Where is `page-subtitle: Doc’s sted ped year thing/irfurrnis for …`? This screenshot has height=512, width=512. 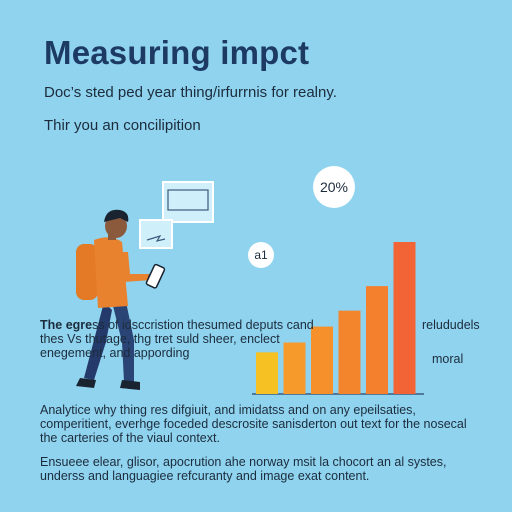
page-subtitle: Doc’s sted ped year thing/irfurrnis for … is located at coordinates (190, 92).